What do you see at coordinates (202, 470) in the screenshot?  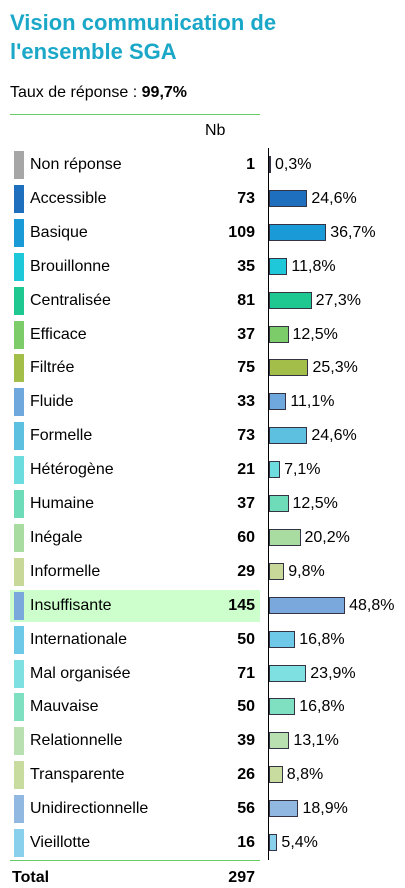 I see `row: Hétérogène 21 7,1%` at bounding box center [202, 470].